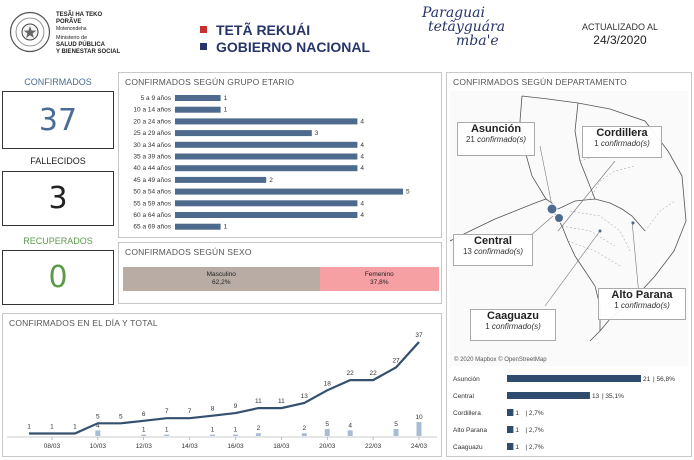 The height and width of the screenshot is (460, 694). I want to click on male-pct: 62,2%, so click(221, 282).